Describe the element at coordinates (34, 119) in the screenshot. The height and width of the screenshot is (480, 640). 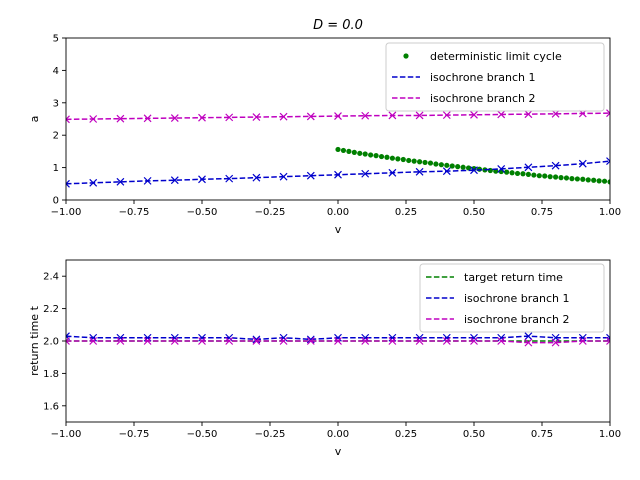
I see `y-axis-label: a` at that location.